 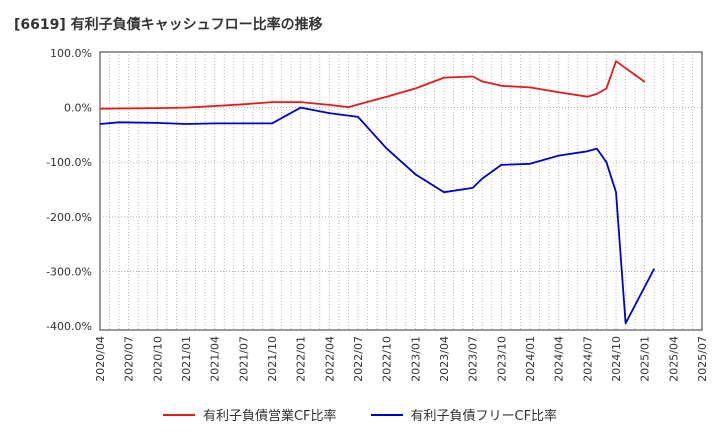 What do you see at coordinates (157, 359) in the screenshot?
I see `x-tick-label: 2020/10` at bounding box center [157, 359].